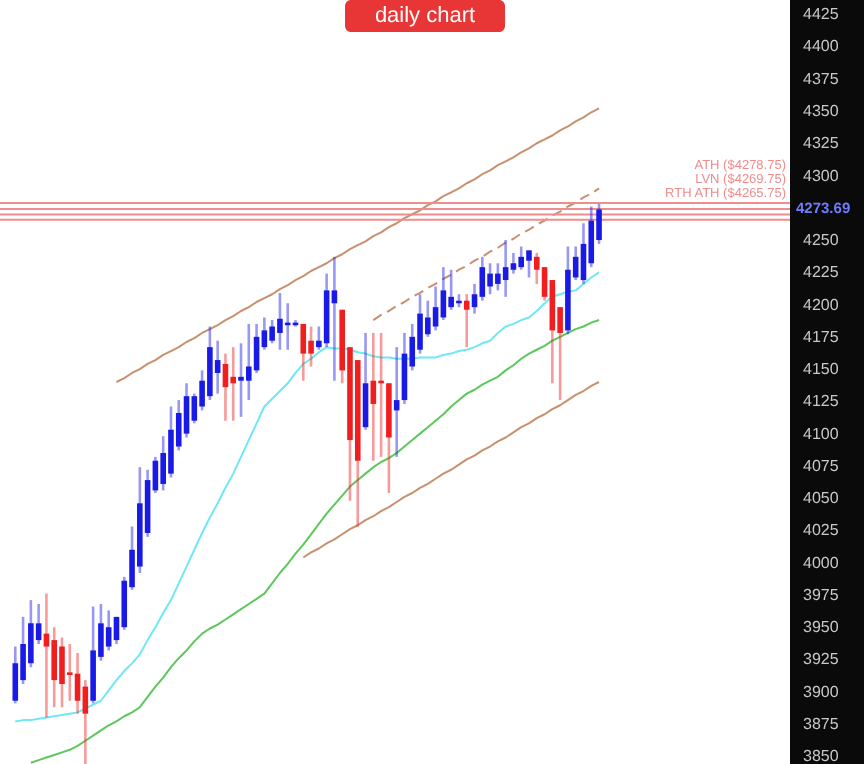 Image resolution: width=864 pixels, height=764 pixels. What do you see at coordinates (821, 272) in the screenshot?
I see `y-tick-label: 4225` at bounding box center [821, 272].